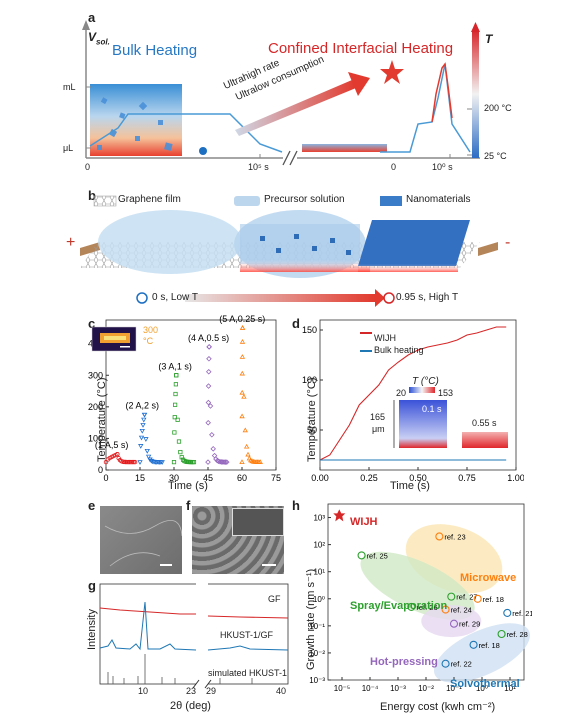 The image size is (578, 717). Describe the element at coordinates (438, 707) in the screenshot. I see `panel-h-xlabel: Energy cost (kwh cm⁻²)` at that location.